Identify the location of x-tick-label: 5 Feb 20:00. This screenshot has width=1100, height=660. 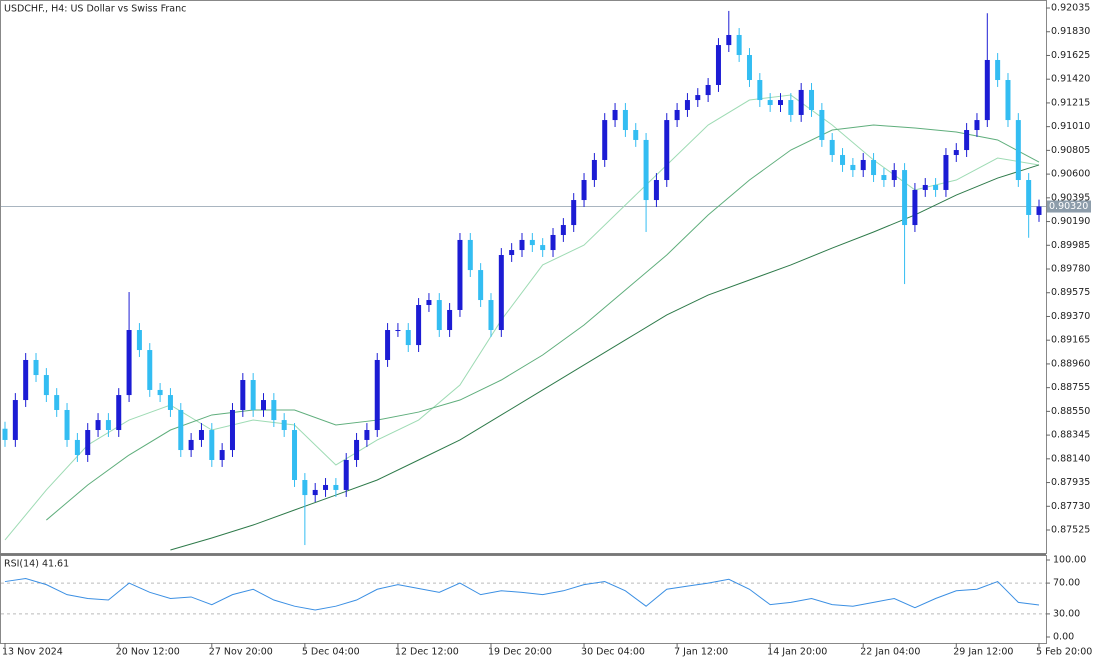
(1064, 652).